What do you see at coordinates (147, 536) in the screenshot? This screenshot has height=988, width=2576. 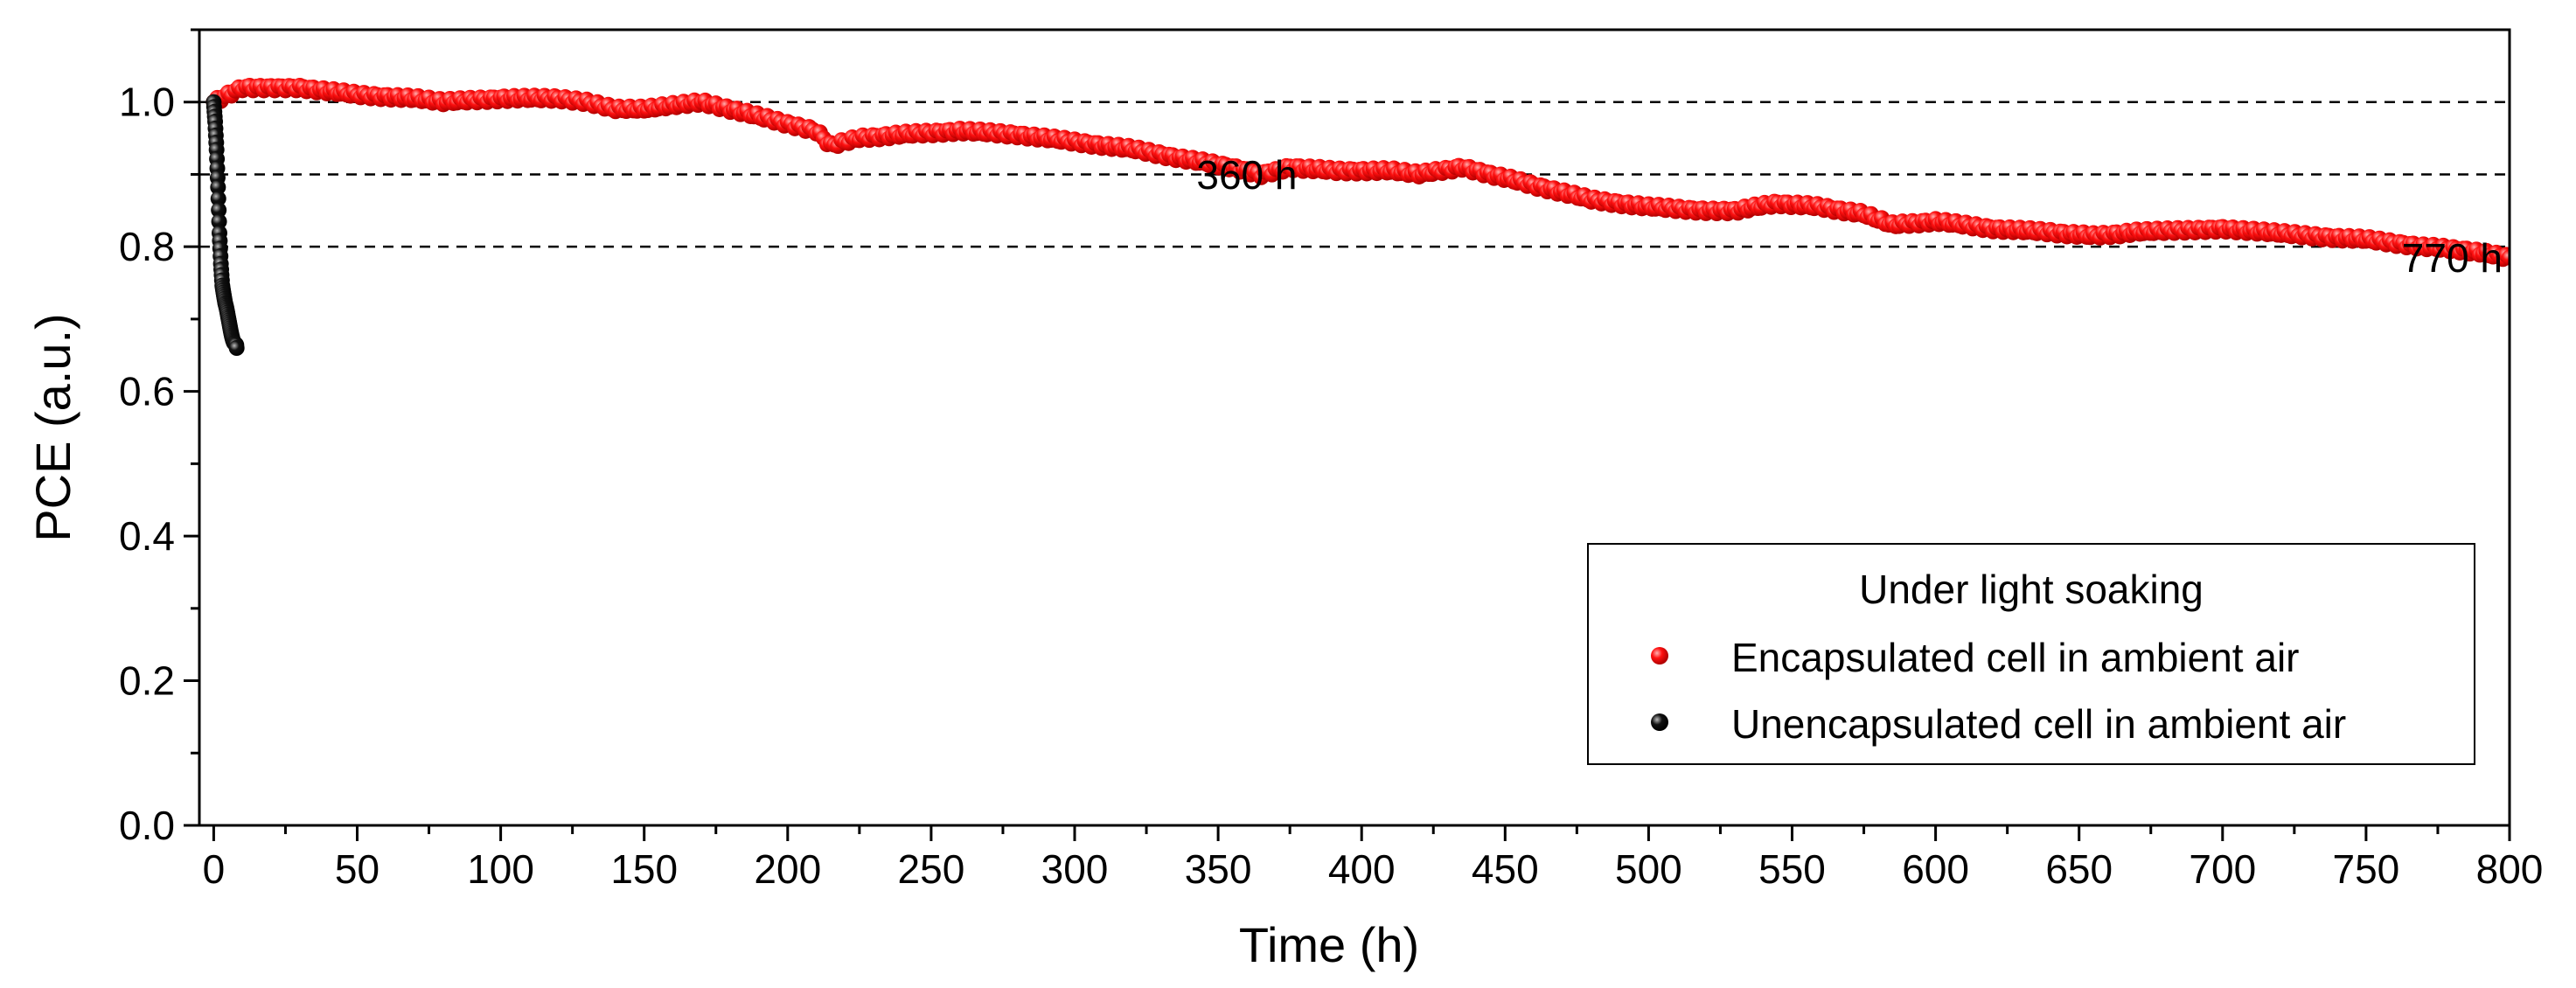 I see `y-tick-label: 0.4` at bounding box center [147, 536].